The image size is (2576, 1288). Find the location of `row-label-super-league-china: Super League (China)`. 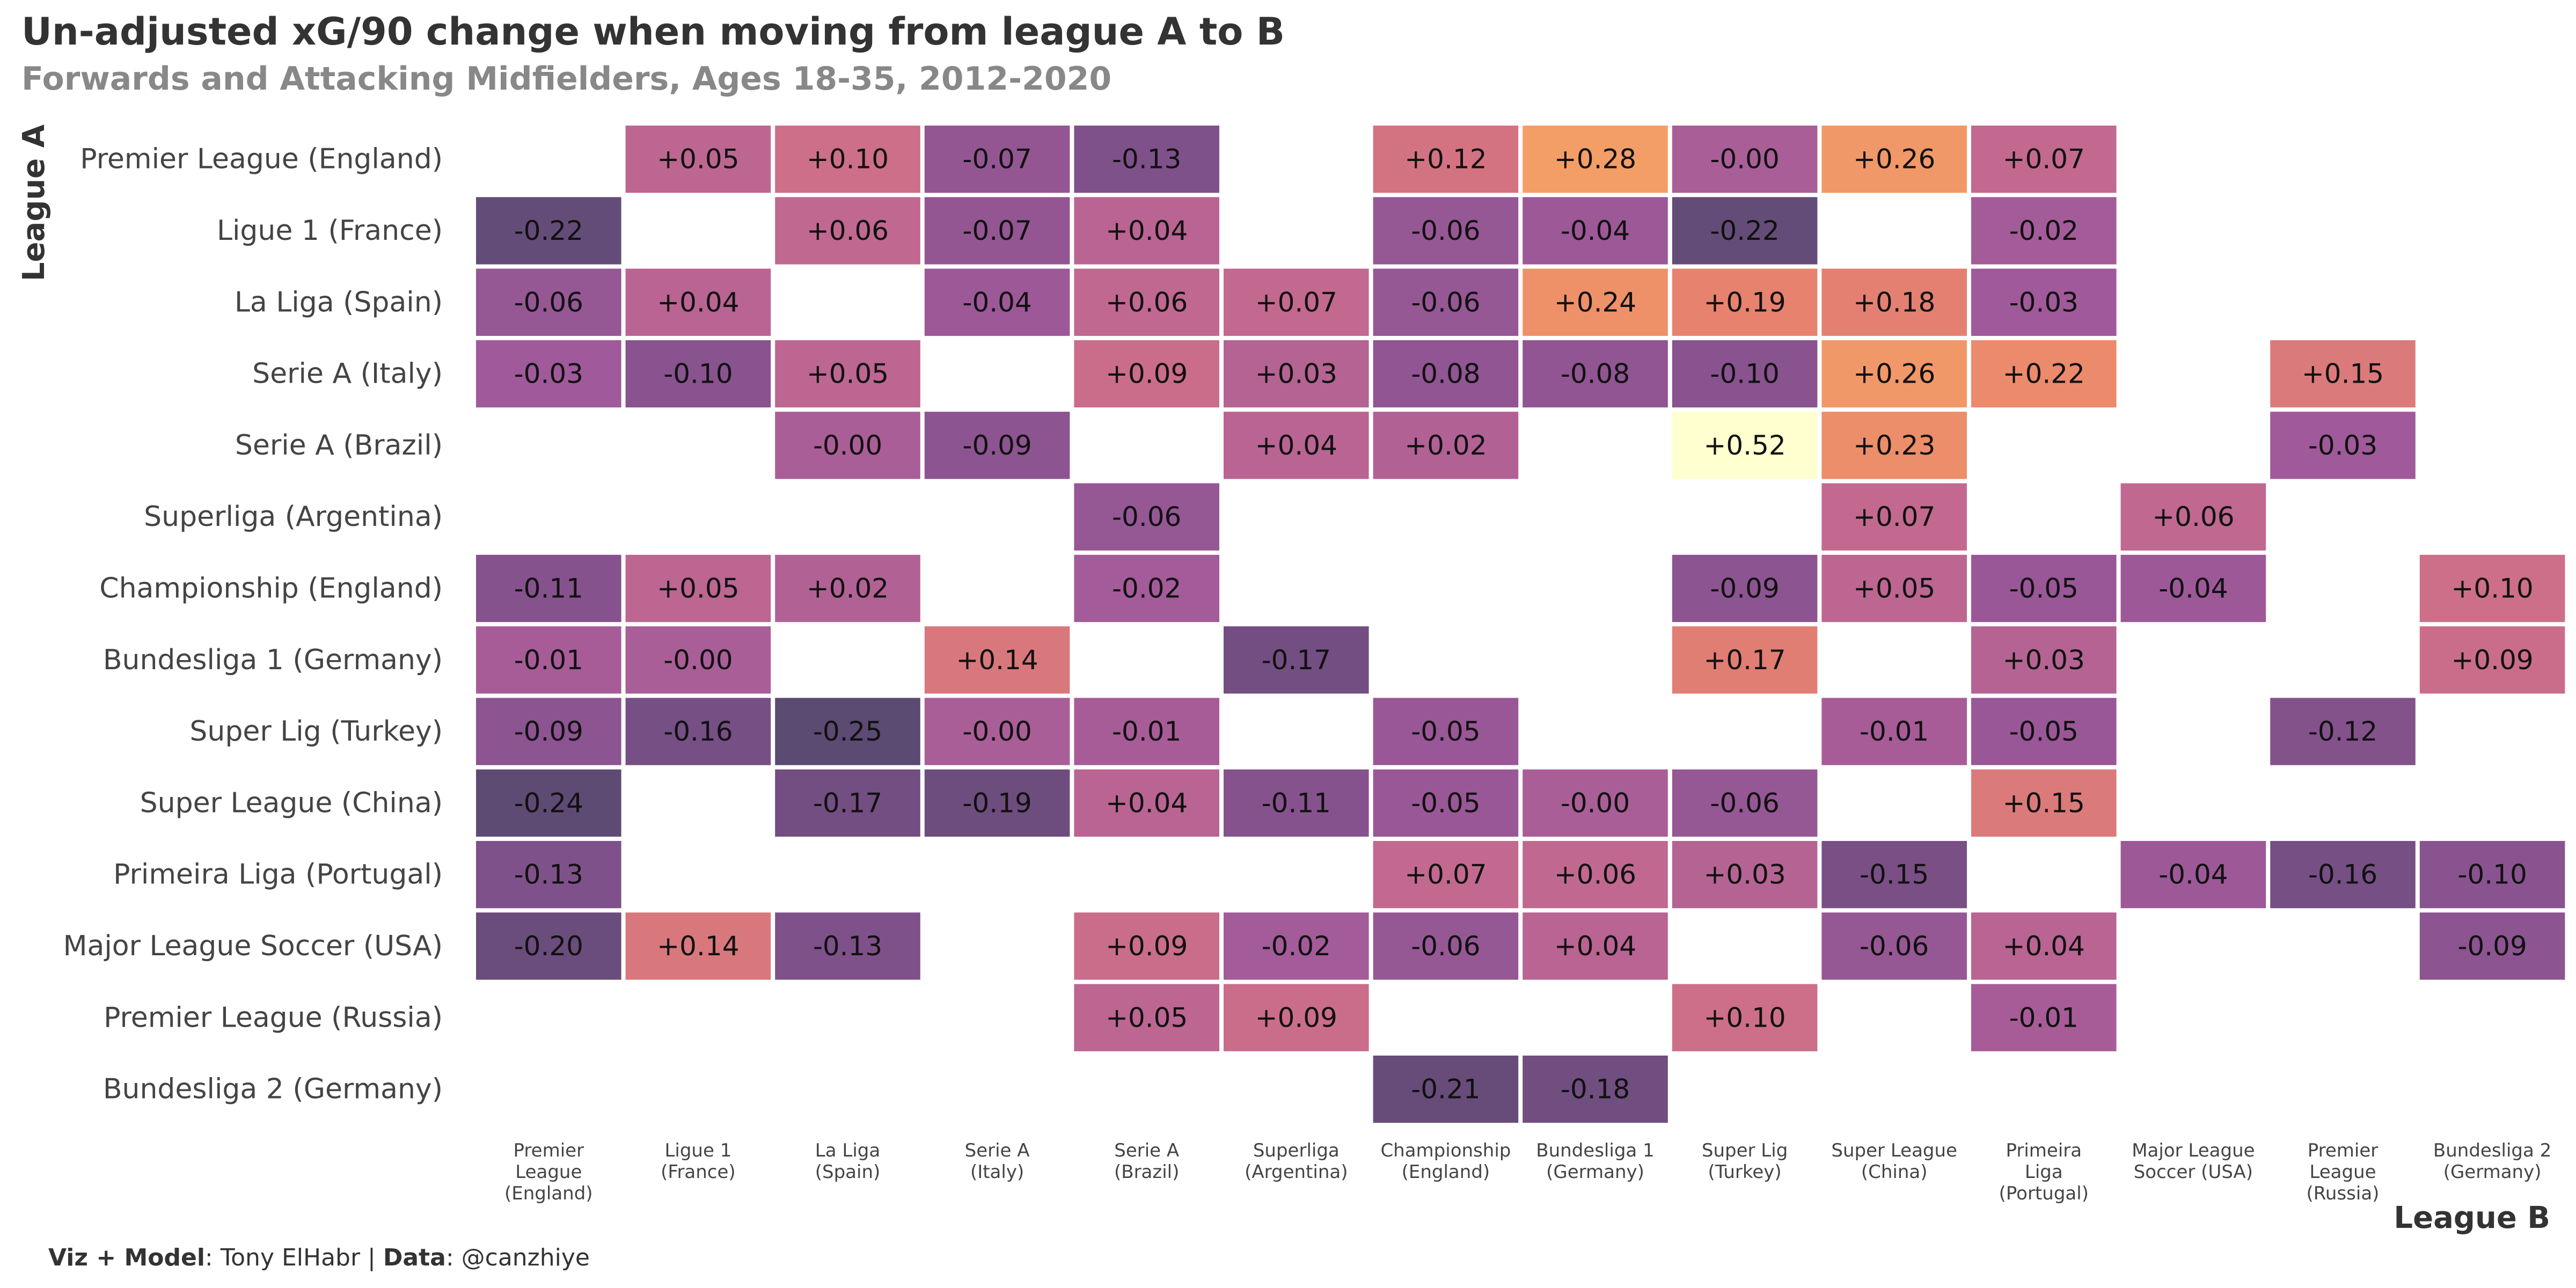

row-label-super-league-china: Super League (China) is located at coordinates (291, 803).